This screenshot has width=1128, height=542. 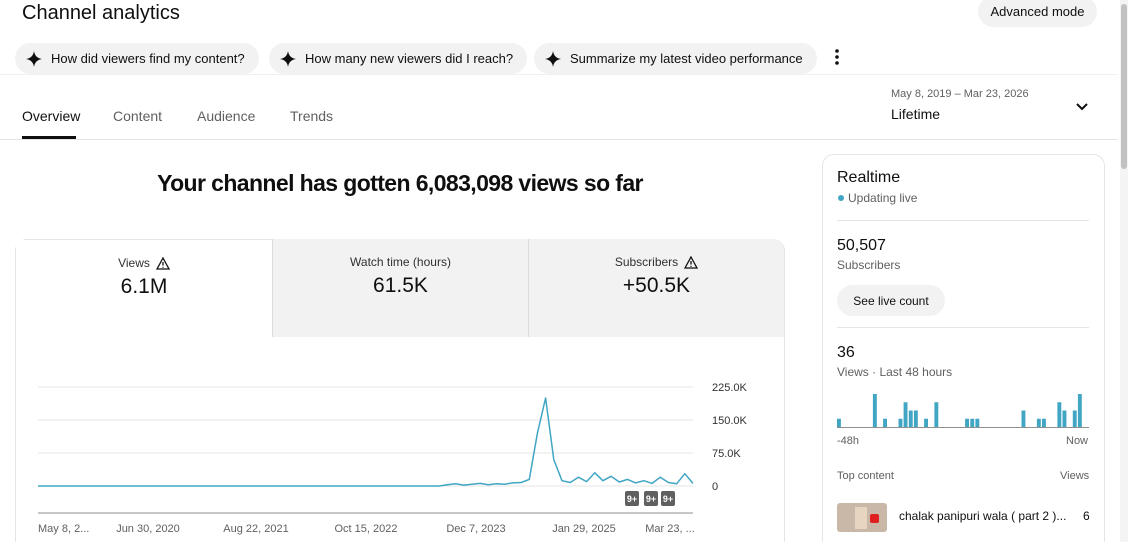 I want to click on date-label: Lifetime, so click(x=916, y=114).